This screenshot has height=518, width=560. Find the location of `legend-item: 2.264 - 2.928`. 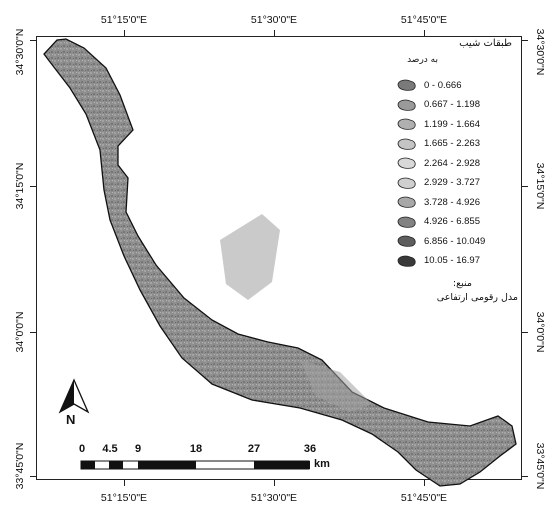

legend-item: 2.264 - 2.928 is located at coordinates (438, 163).